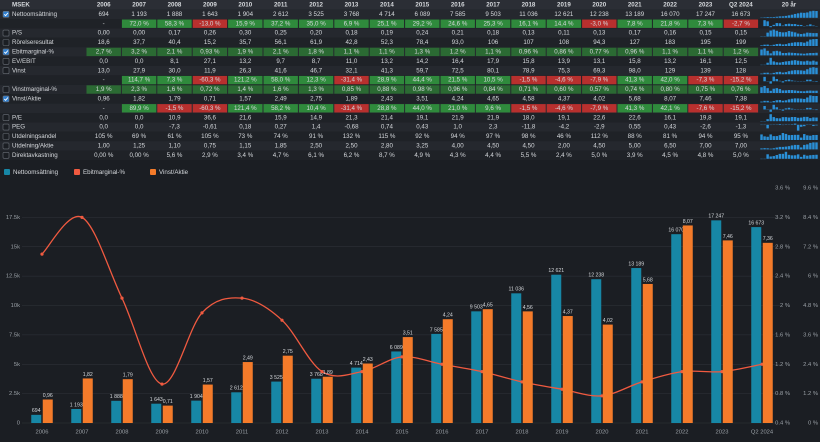 This screenshot has width=820, height=442. I want to click on cell-value: 35,0 %, so click(316, 23).